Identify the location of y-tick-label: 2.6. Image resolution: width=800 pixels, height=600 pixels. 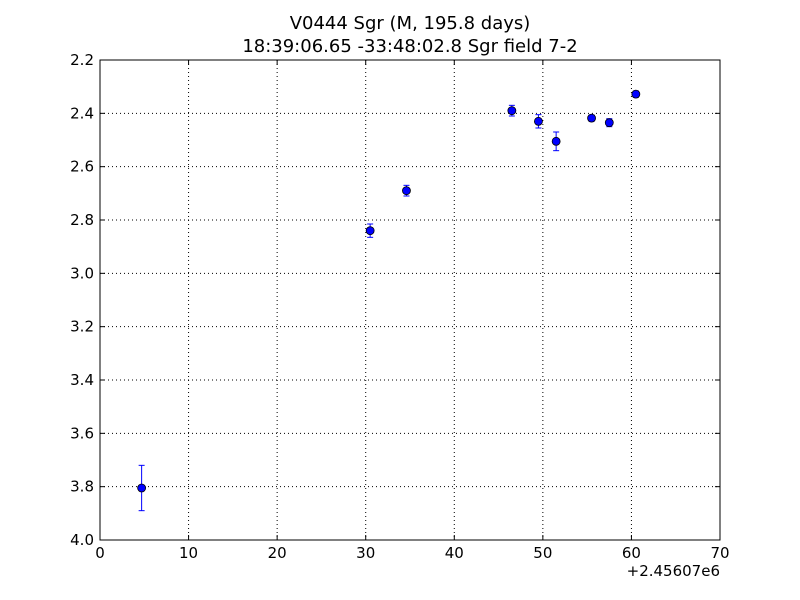
(82, 167).